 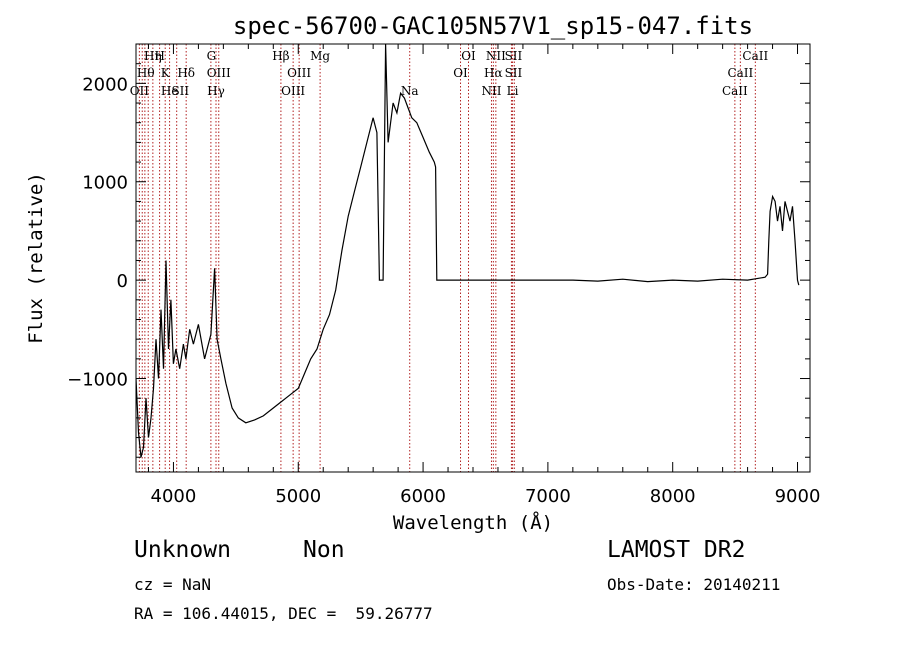 What do you see at coordinates (548, 496) in the screenshot?
I see `x-tick-label: 7000` at bounding box center [548, 496].